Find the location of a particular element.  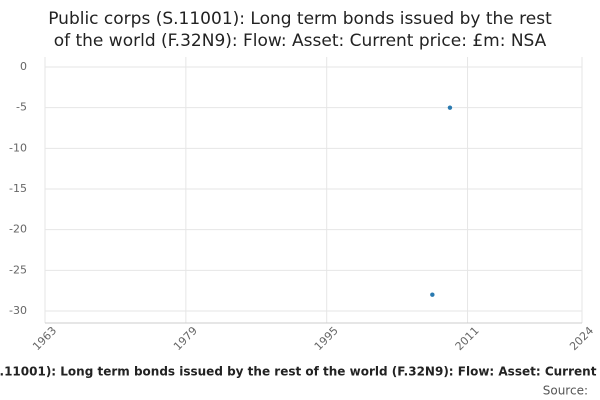

x-tick-label: 2024 is located at coordinates (581, 338).